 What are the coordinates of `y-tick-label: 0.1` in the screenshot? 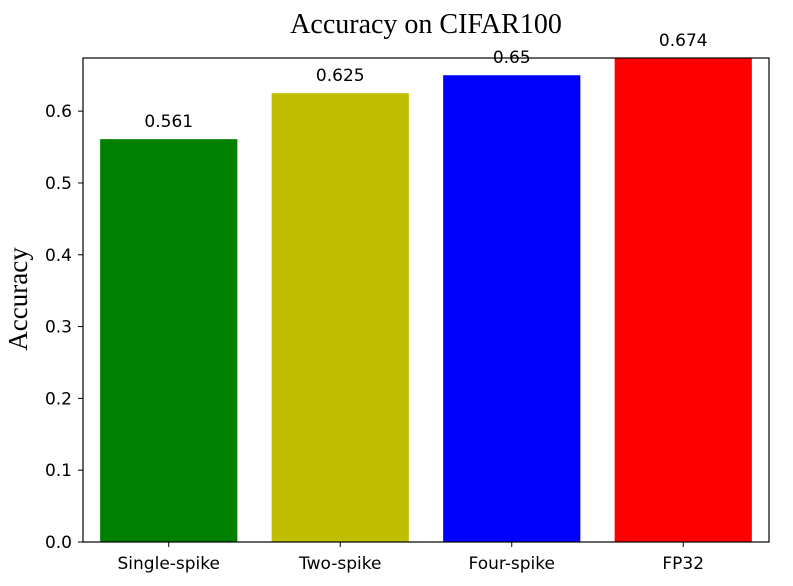 It's located at (58, 471).